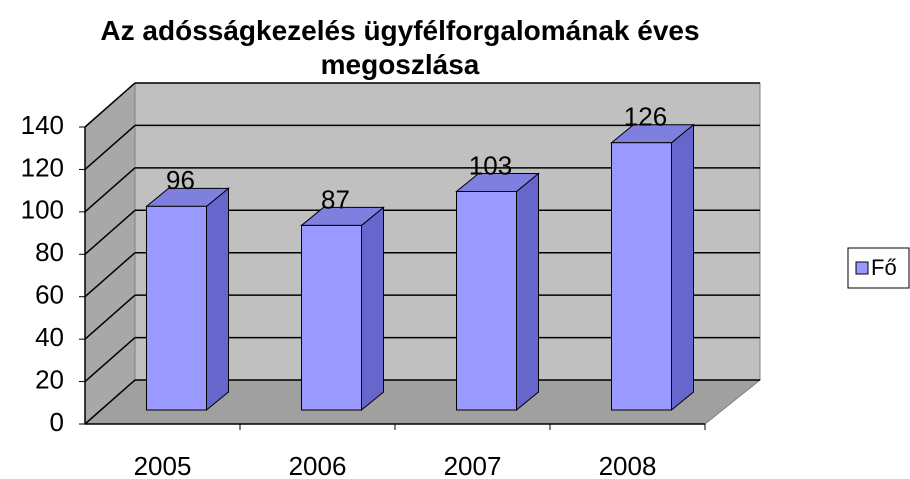 This screenshot has width=910, height=479. I want to click on y-tick-label: 40, so click(49, 337).